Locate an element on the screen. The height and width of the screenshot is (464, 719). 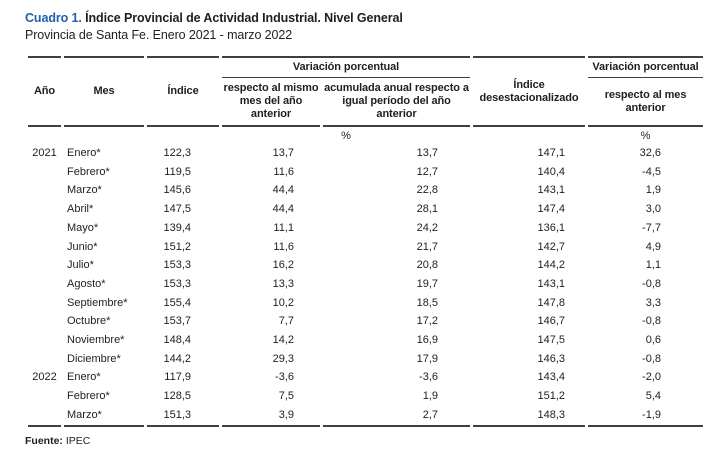
cell-acumulada: 1,9 is located at coordinates (430, 396).